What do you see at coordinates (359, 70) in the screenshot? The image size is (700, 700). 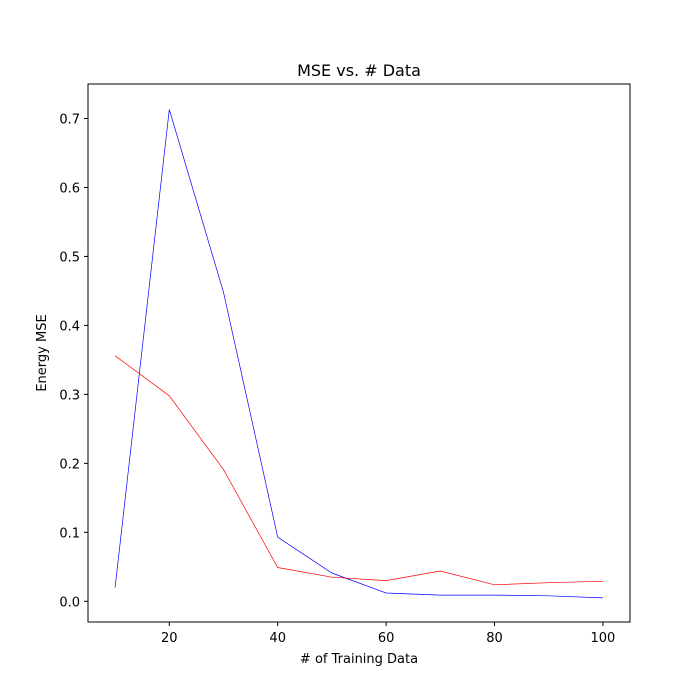 I see `chart-title: MSE vs. # Data` at bounding box center [359, 70].